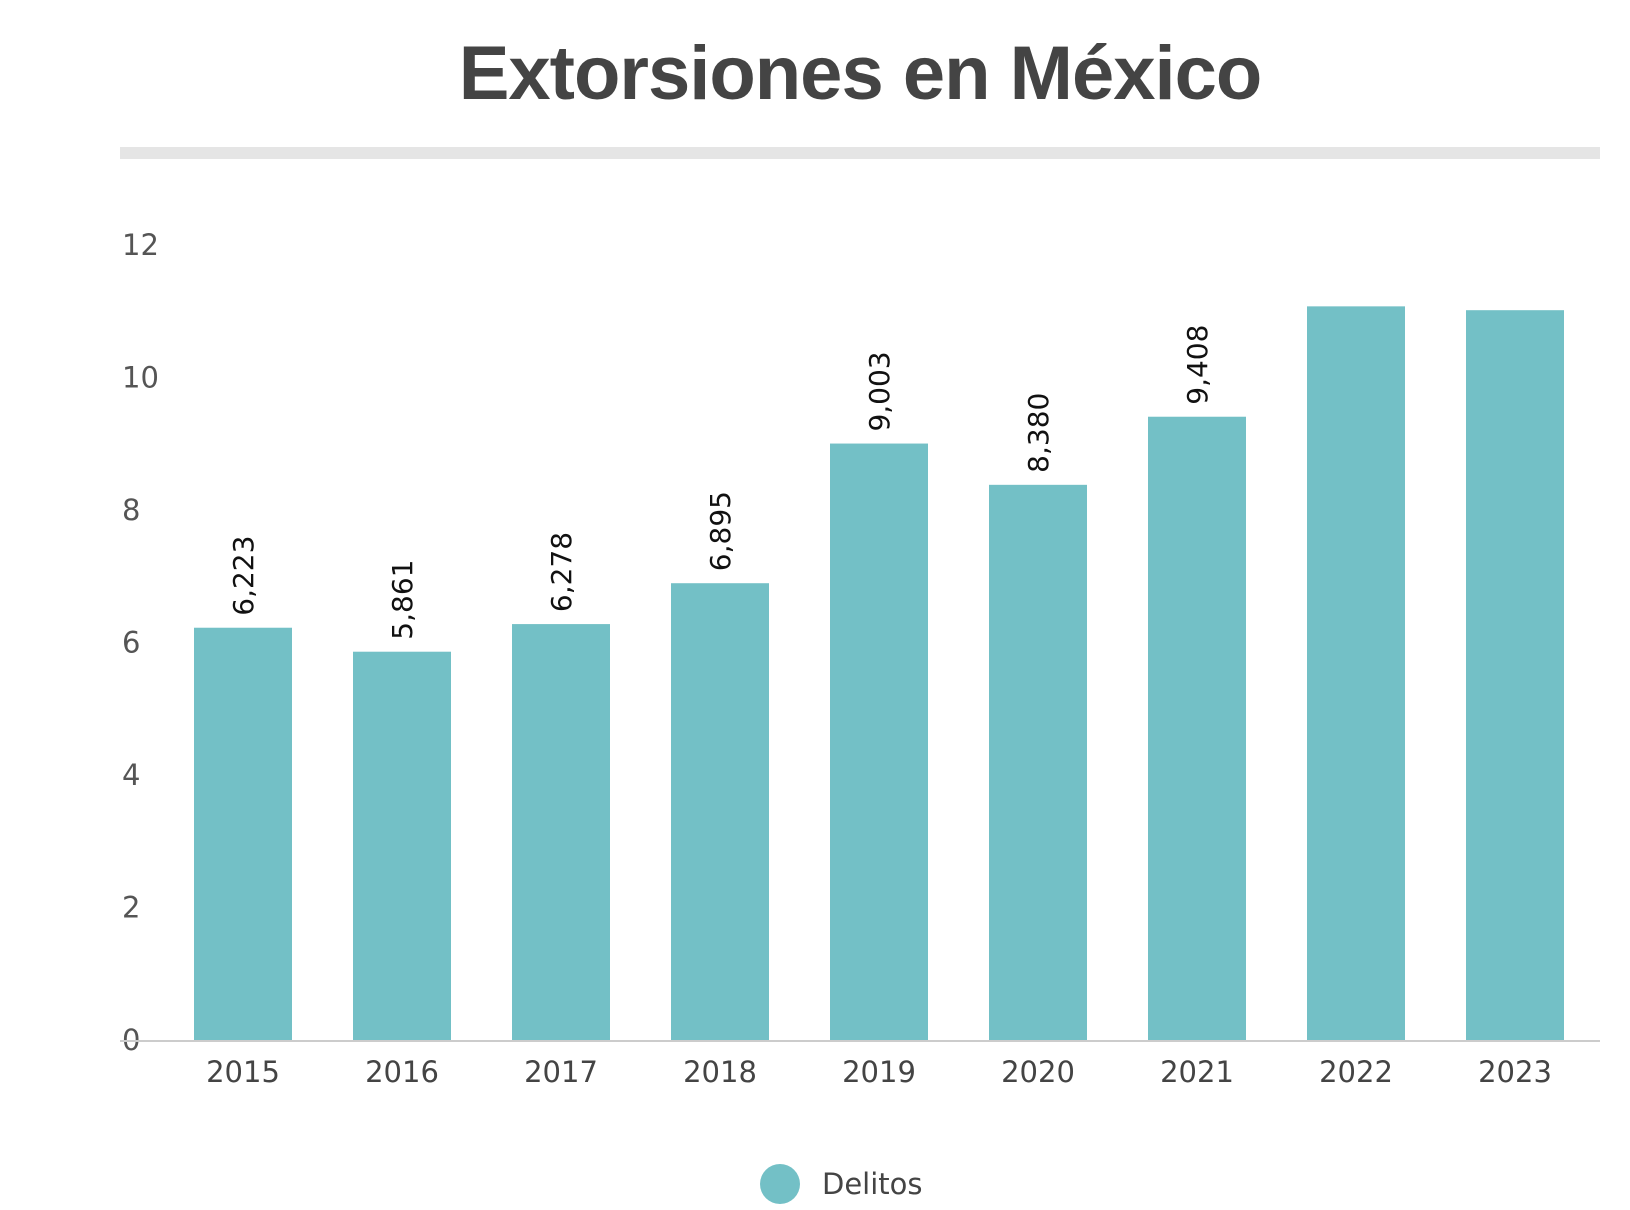 This screenshot has height=1210, width=1630. What do you see at coordinates (131, 908) in the screenshot?
I see `y-tick-label: 2` at bounding box center [131, 908].